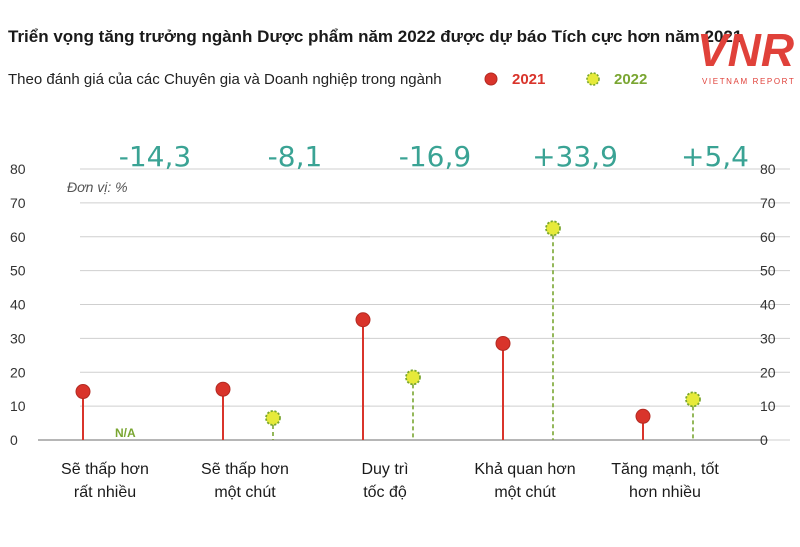 The image size is (800, 547). Describe the element at coordinates (125, 433) in the screenshot. I see `na-label: N/A` at that location.